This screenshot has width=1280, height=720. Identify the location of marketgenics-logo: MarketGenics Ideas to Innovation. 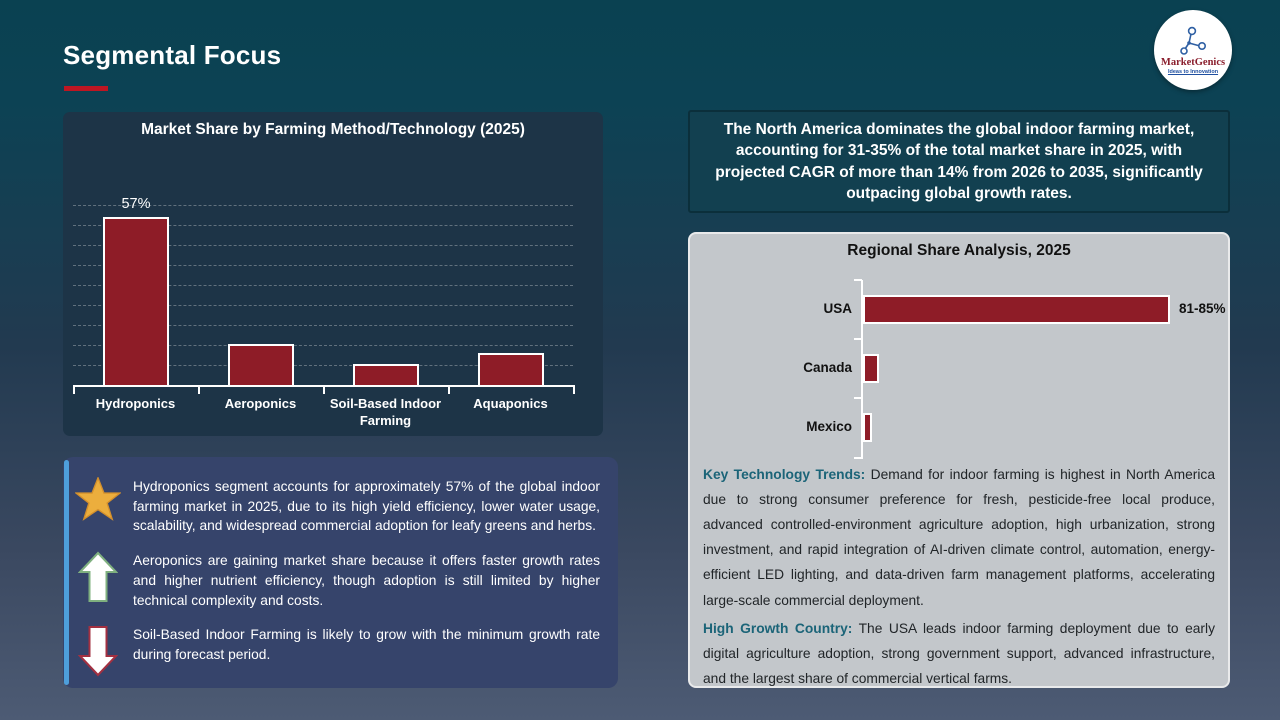
(1193, 50).